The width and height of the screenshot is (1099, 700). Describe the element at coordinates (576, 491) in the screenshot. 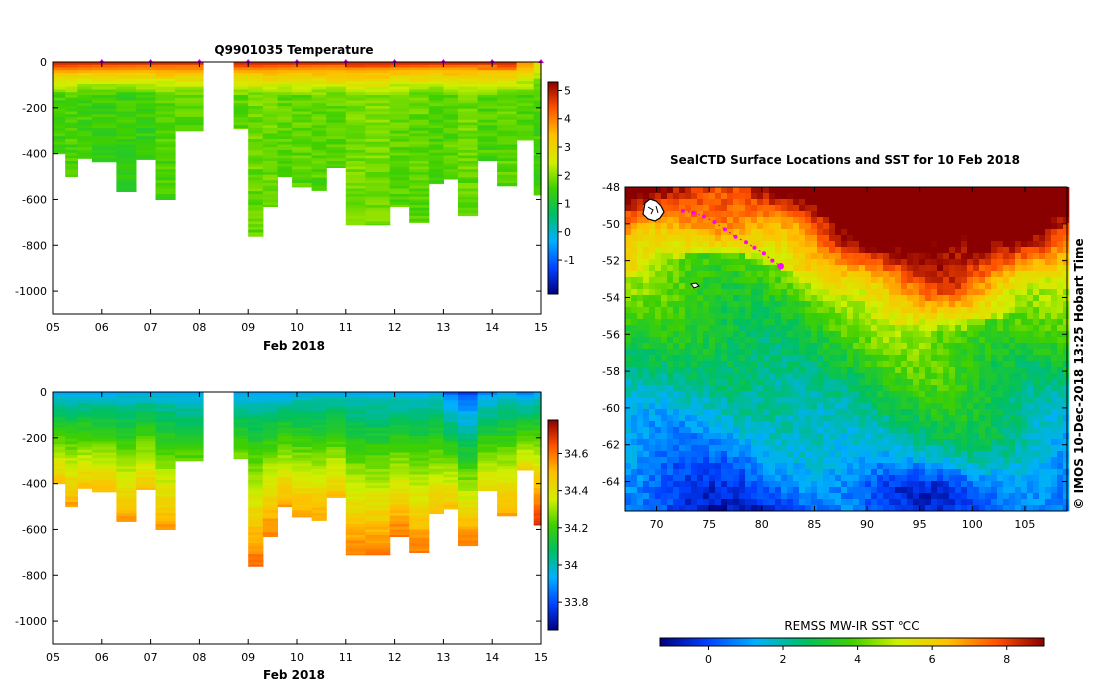

I see `colorbar-tick-label: 34.4` at that location.